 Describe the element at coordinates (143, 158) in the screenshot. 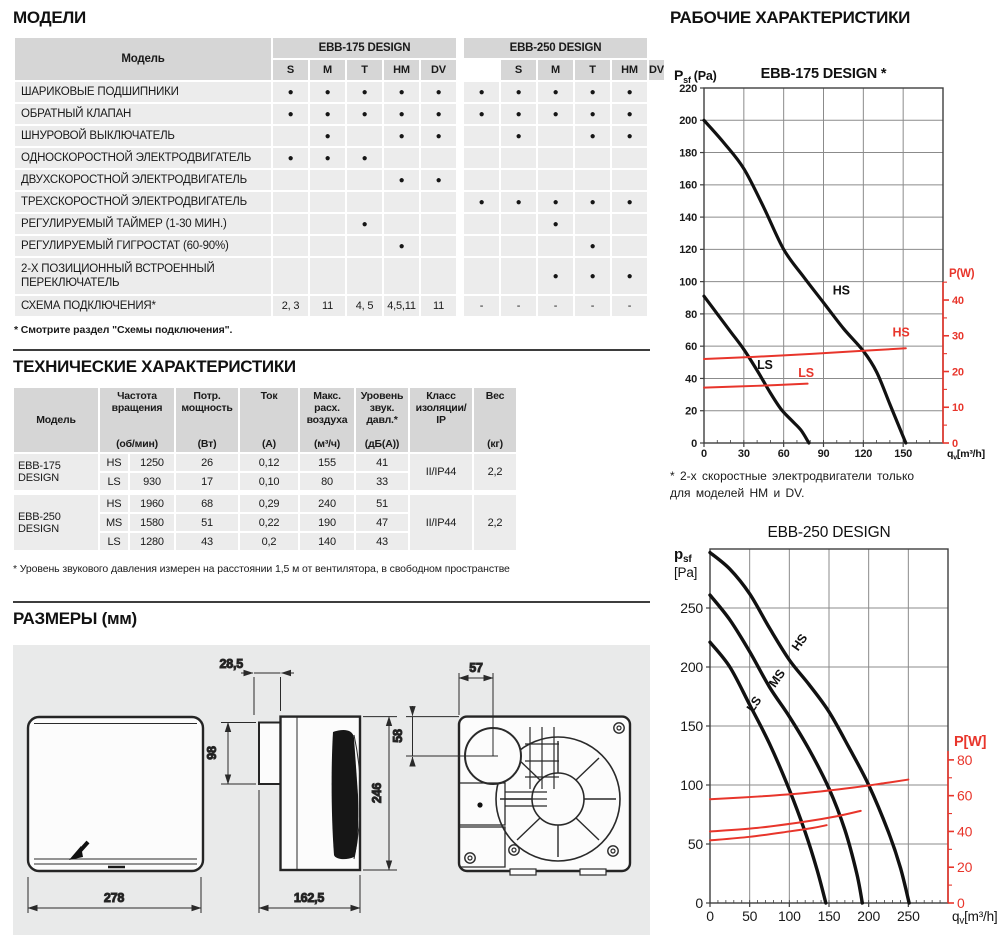

I see `feature-label: ОДНОСКОРОСТНОЙ ЭЛЕКТРОДВИГАТЕЛЬ` at that location.